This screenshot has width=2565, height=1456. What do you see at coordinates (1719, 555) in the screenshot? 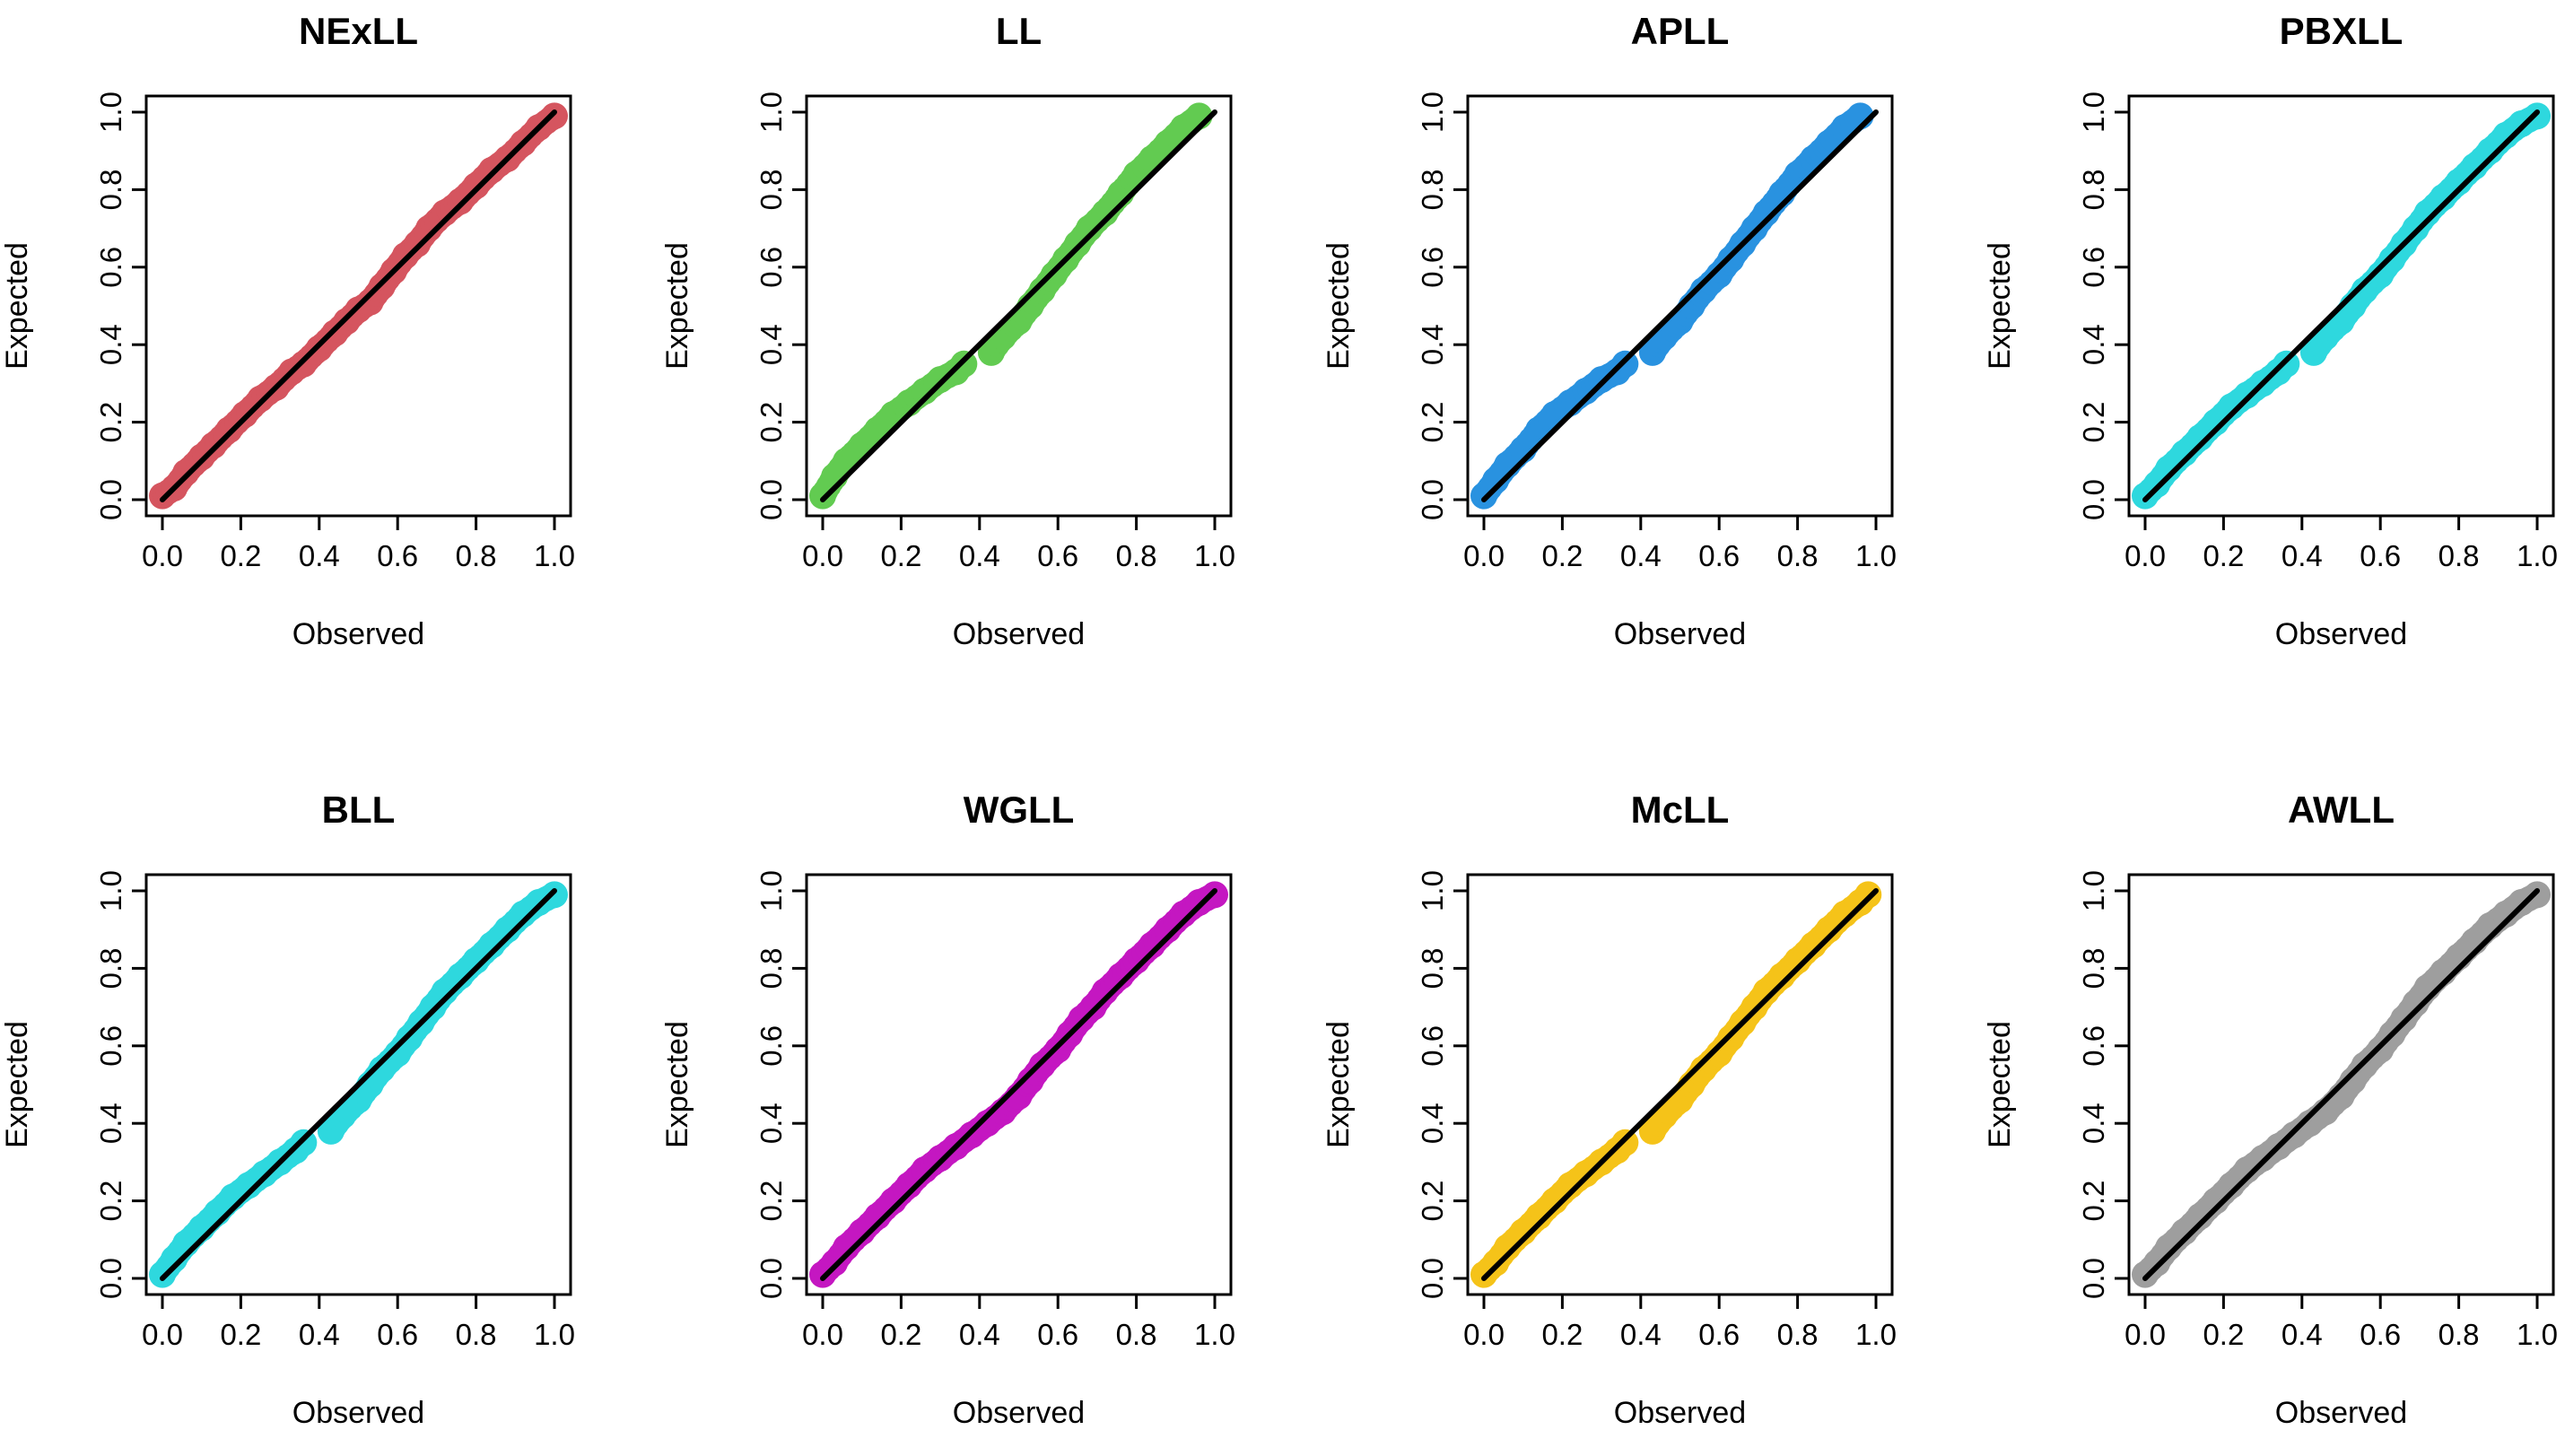
I see `panel-2-x-tick-label: 0.6` at bounding box center [1719, 555].